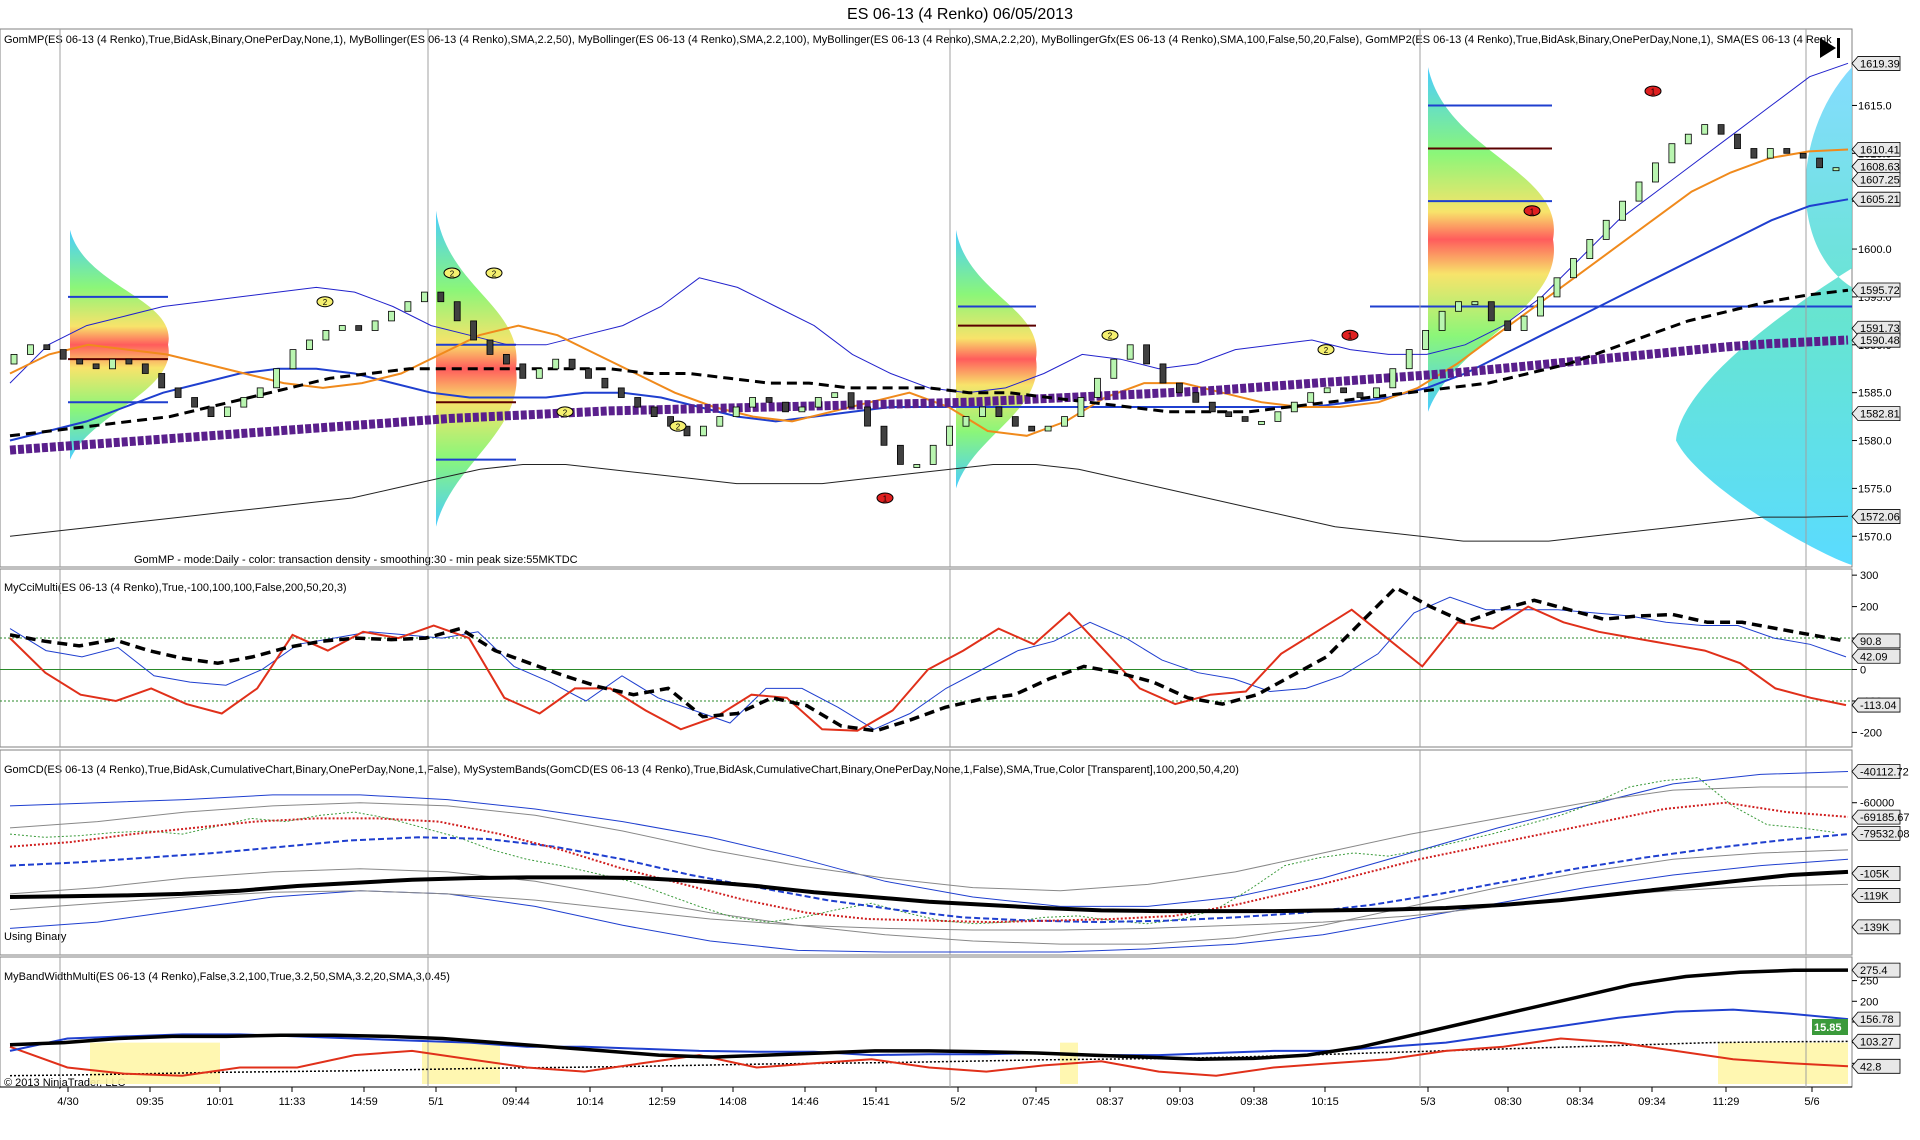  I want to click on price-tag: 1572.06, so click(1880, 518).